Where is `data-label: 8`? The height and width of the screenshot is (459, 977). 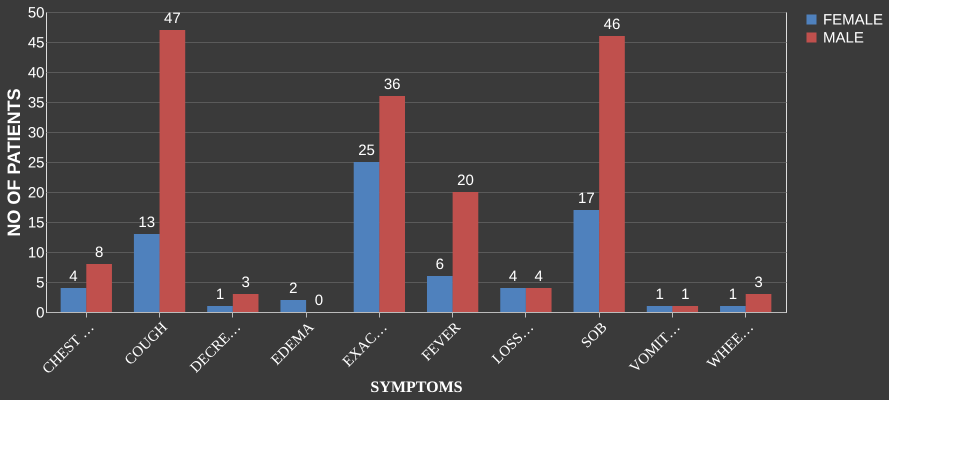
data-label: 8 is located at coordinates (99, 252).